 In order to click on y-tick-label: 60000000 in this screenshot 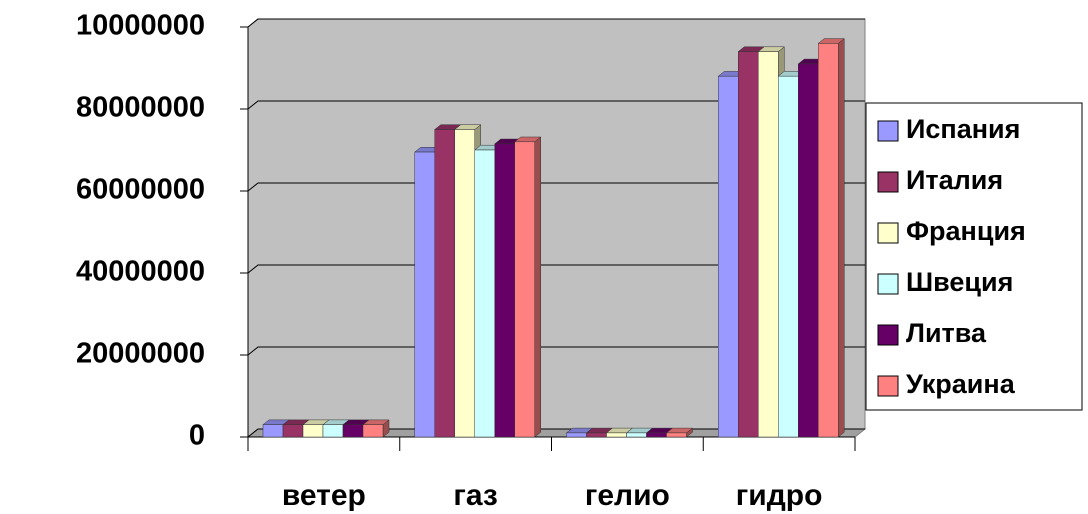, I will do `click(140, 190)`.